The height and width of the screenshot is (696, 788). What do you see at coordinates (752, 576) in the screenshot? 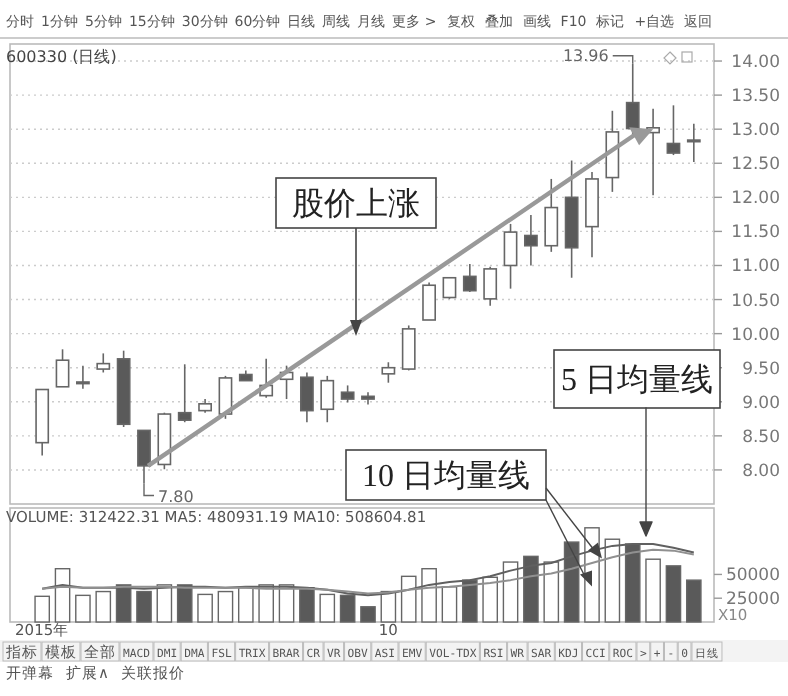
I see `y-tick-label: 50000` at bounding box center [752, 576].